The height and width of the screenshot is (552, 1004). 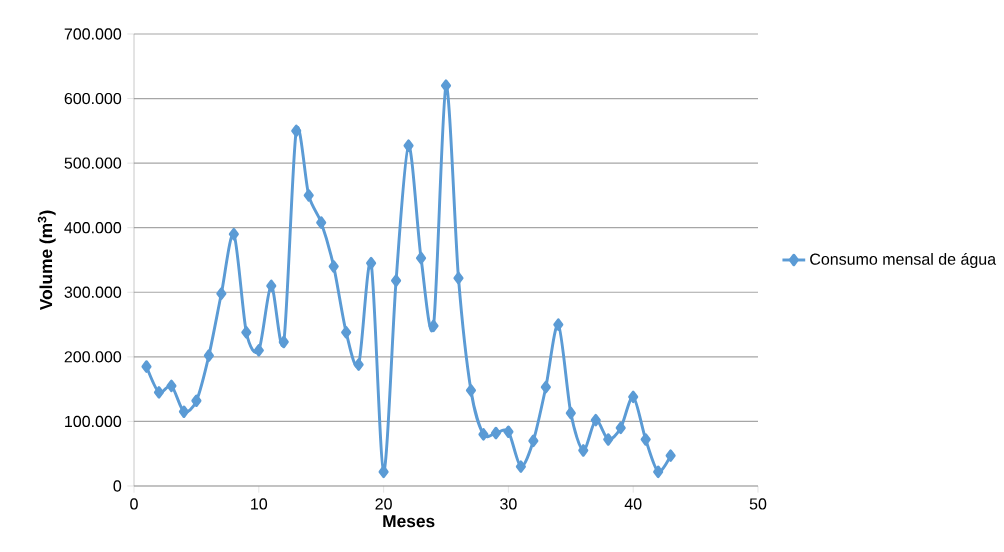 What do you see at coordinates (93, 292) in the screenshot?
I see `y-tick-label: 300.000` at bounding box center [93, 292].